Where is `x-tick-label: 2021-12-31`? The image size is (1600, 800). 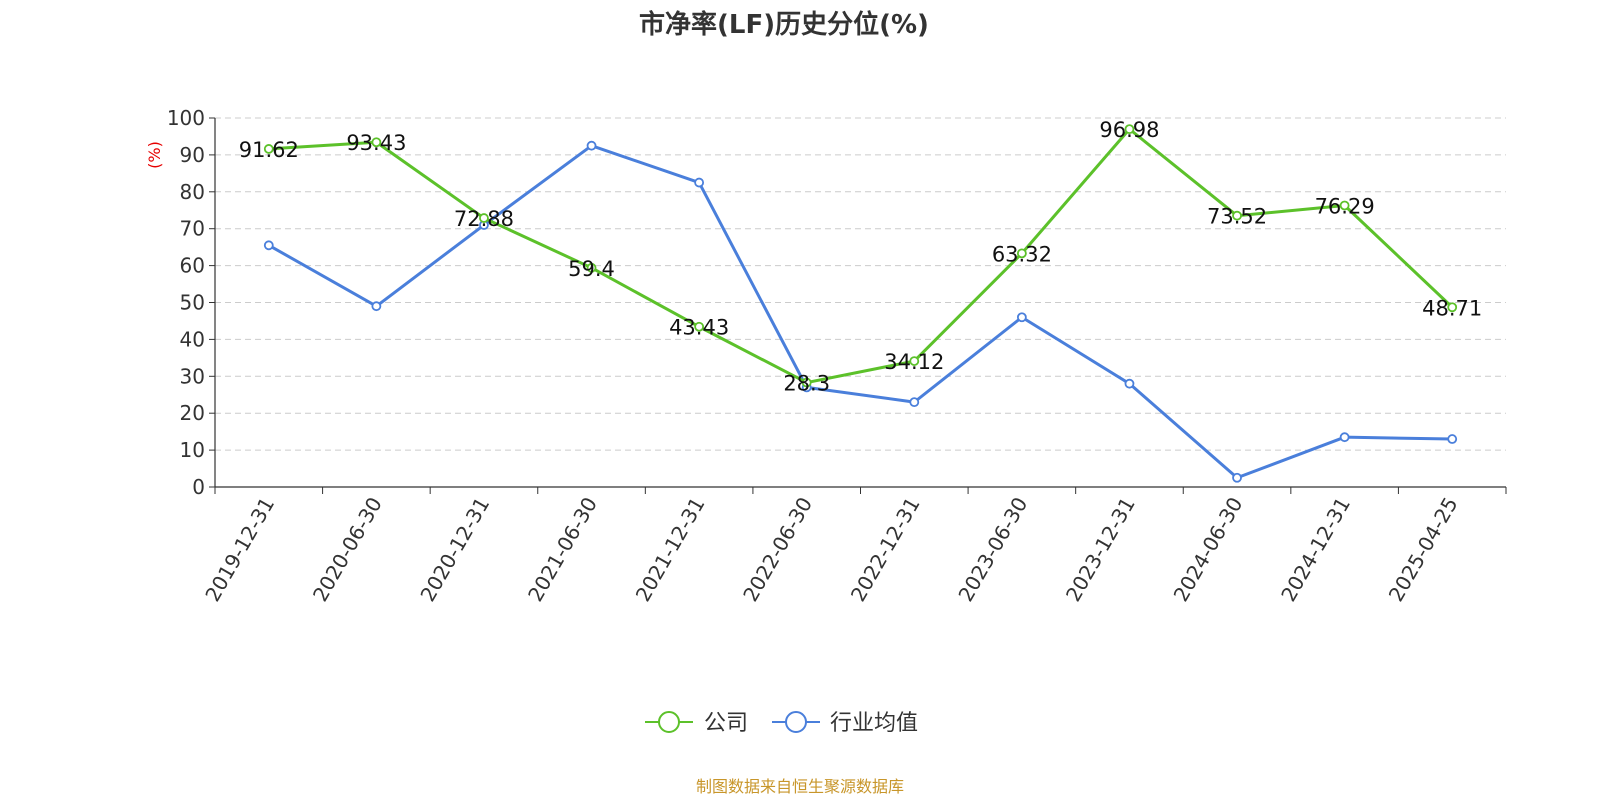 x-tick-label: 2021-12-31 is located at coordinates (670, 549).